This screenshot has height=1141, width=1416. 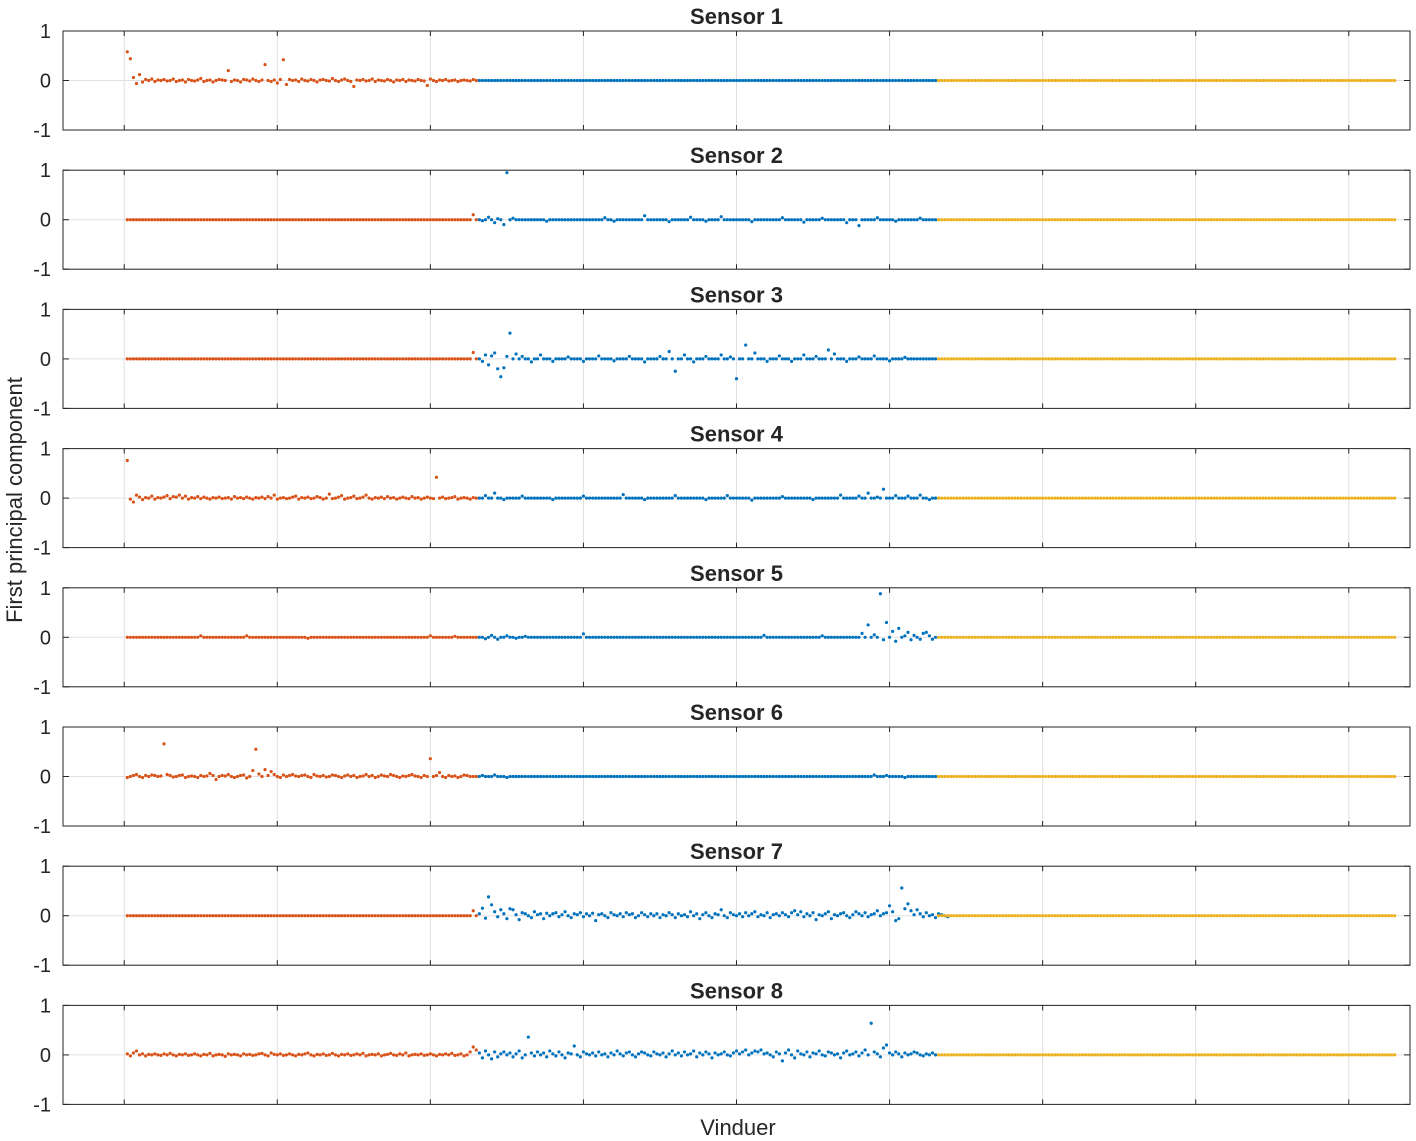 What do you see at coordinates (736, 573) in the screenshot?
I see `panel-title: Sensor 5` at bounding box center [736, 573].